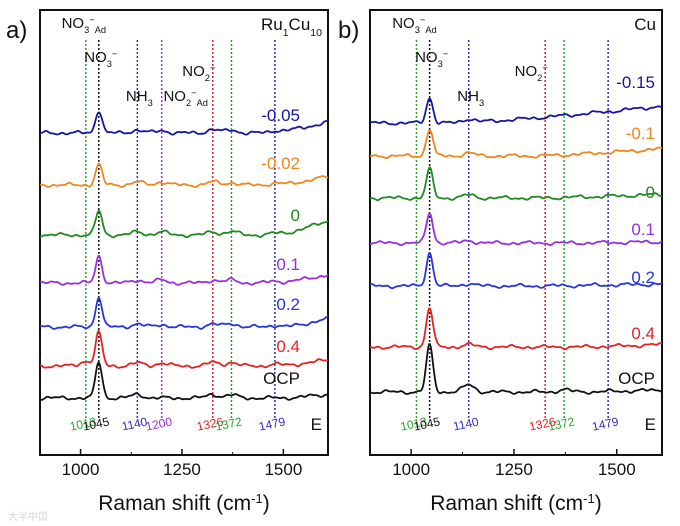 This screenshot has height=526, width=680. Describe the element at coordinates (645, 24) in the screenshot. I see `catalyst-label: Cu` at that location.